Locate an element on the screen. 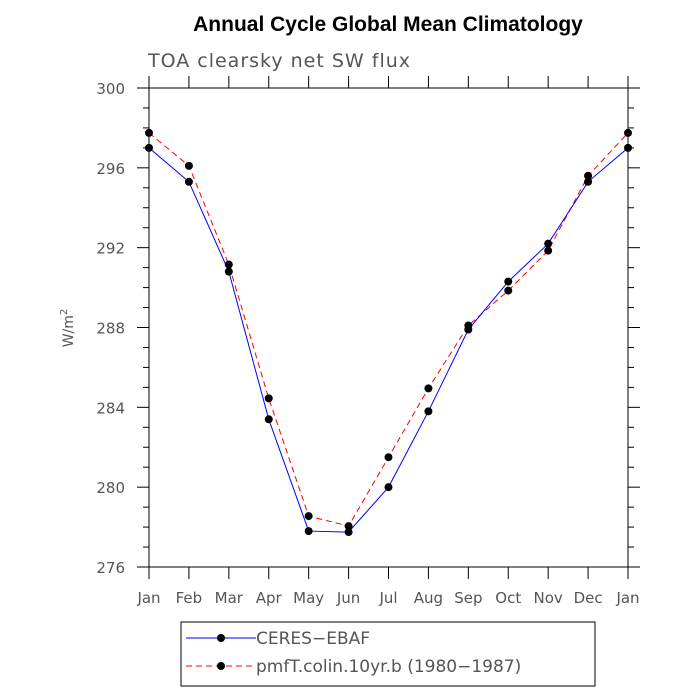 The image size is (700, 700). legend-label: pmfT.colin.10yr.b (1980−1987) is located at coordinates (388, 667).